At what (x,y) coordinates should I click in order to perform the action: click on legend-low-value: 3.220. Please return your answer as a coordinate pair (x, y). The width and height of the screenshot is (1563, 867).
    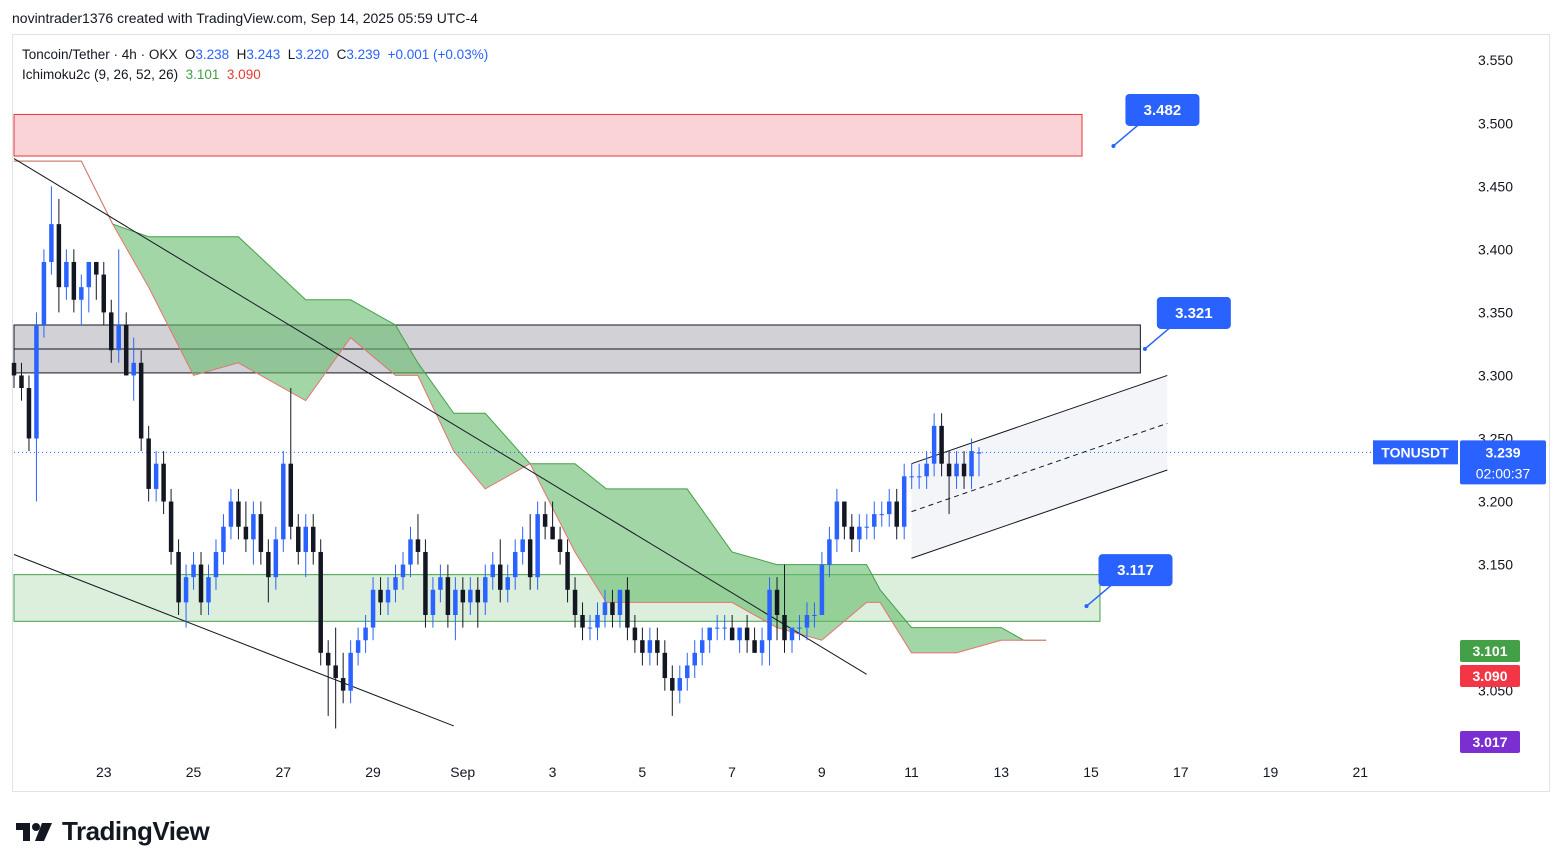
    Looking at the image, I should click on (312, 54).